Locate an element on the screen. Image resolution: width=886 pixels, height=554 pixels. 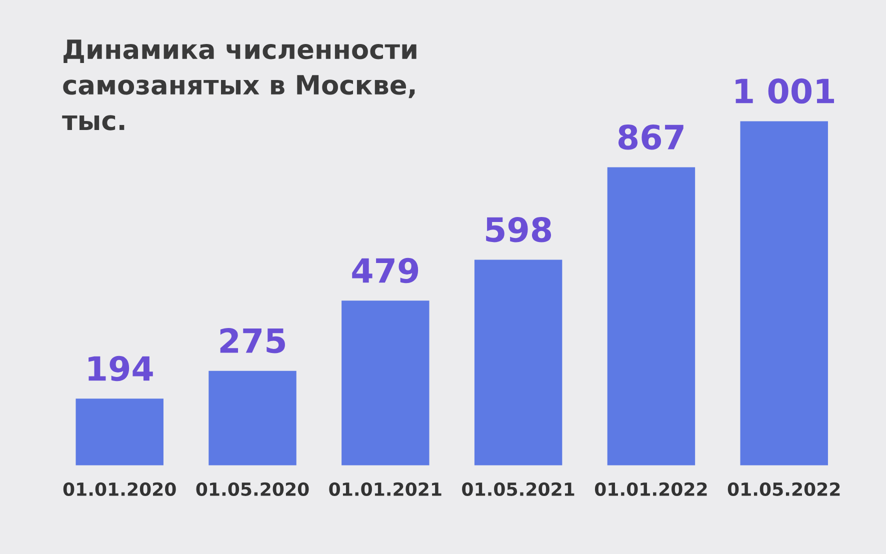
x-tick-label: 01.05.2022 is located at coordinates (784, 489).